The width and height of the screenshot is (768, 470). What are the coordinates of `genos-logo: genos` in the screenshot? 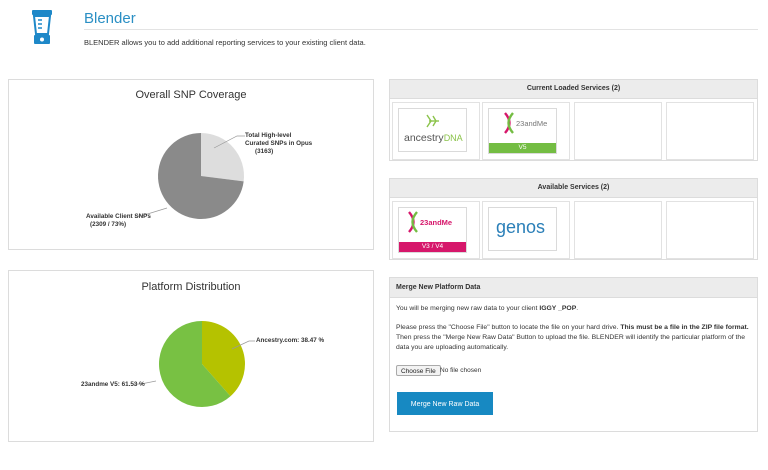 It's located at (522, 229).